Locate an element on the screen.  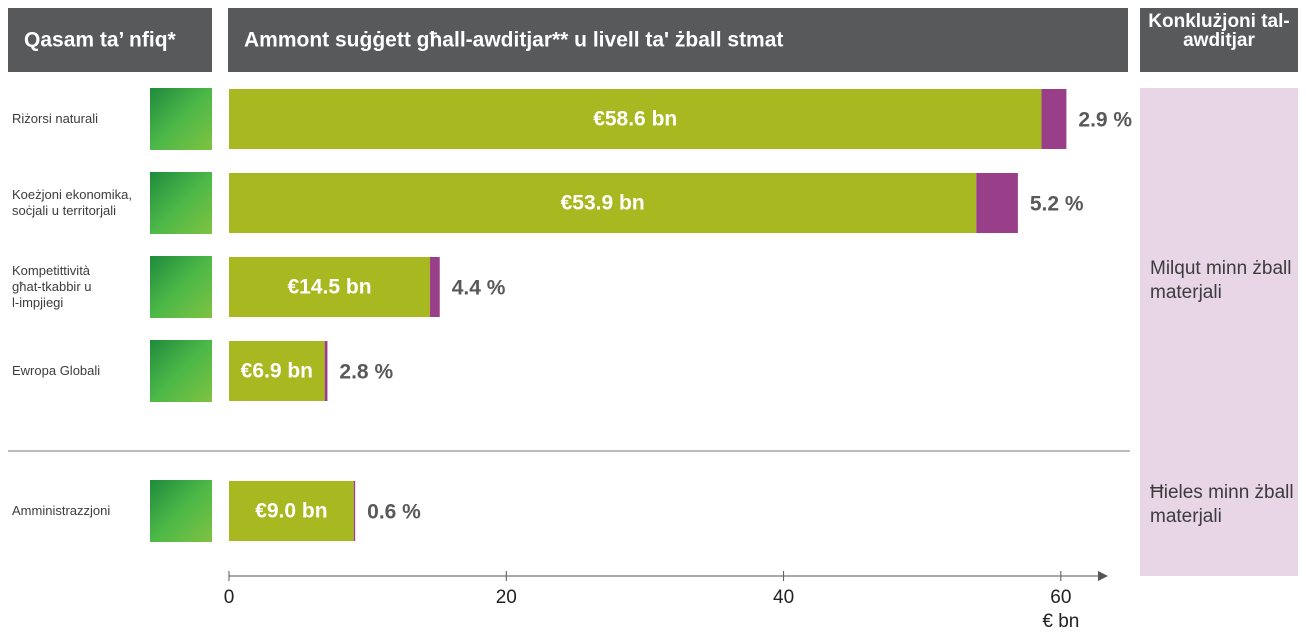
value-label: €53.9 bn is located at coordinates (603, 203).